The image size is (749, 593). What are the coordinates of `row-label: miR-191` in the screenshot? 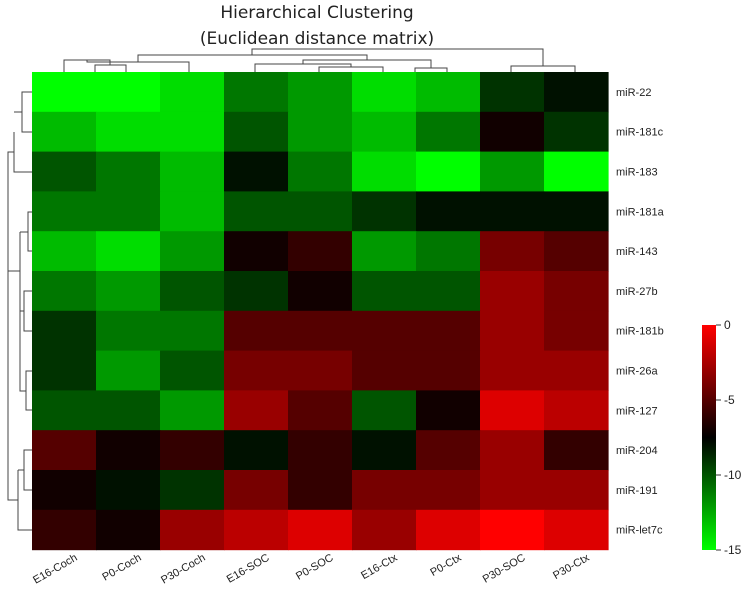 It's located at (637, 491).